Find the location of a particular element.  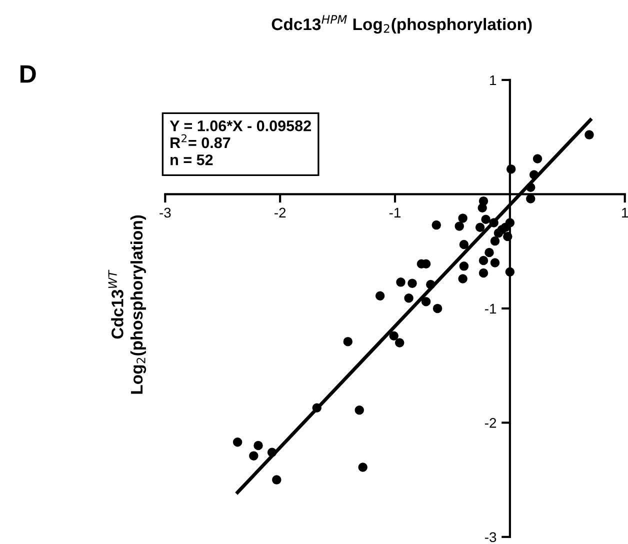

y-tick-label: -1 is located at coordinates (490, 309).